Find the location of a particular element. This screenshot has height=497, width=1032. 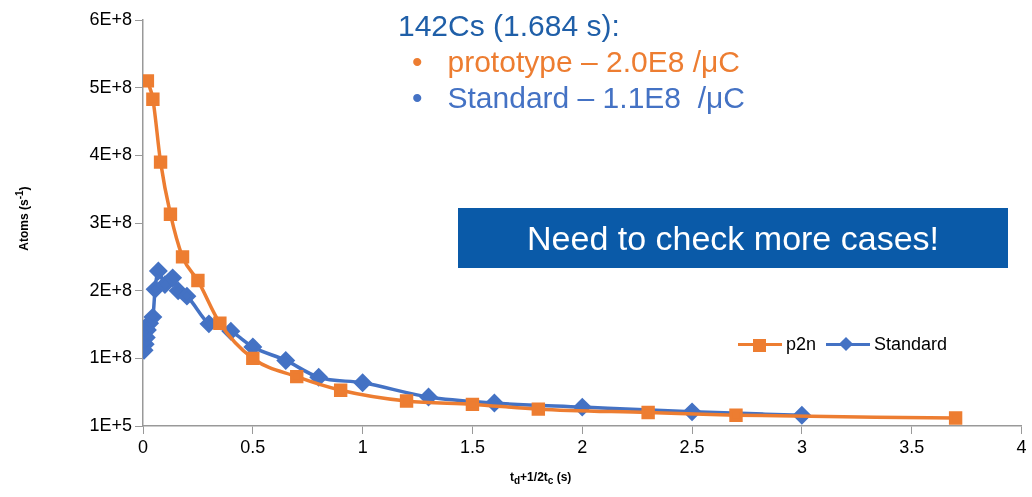

x-tick-label: 2 is located at coordinates (582, 446).